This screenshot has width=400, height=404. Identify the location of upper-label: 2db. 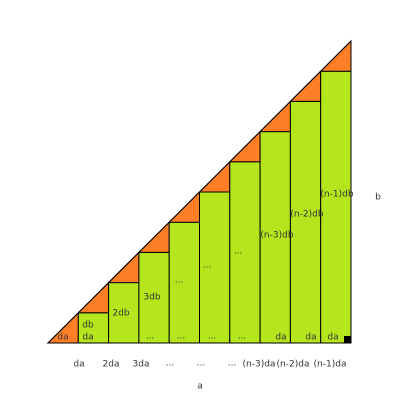
(120, 314).